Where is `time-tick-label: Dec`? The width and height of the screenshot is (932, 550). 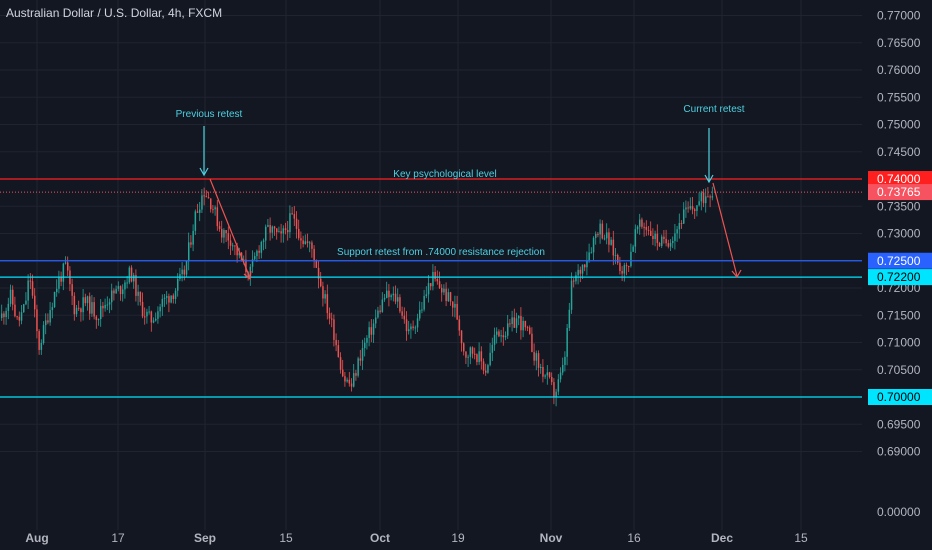
time-tick-label: Dec is located at coordinates (722, 538).